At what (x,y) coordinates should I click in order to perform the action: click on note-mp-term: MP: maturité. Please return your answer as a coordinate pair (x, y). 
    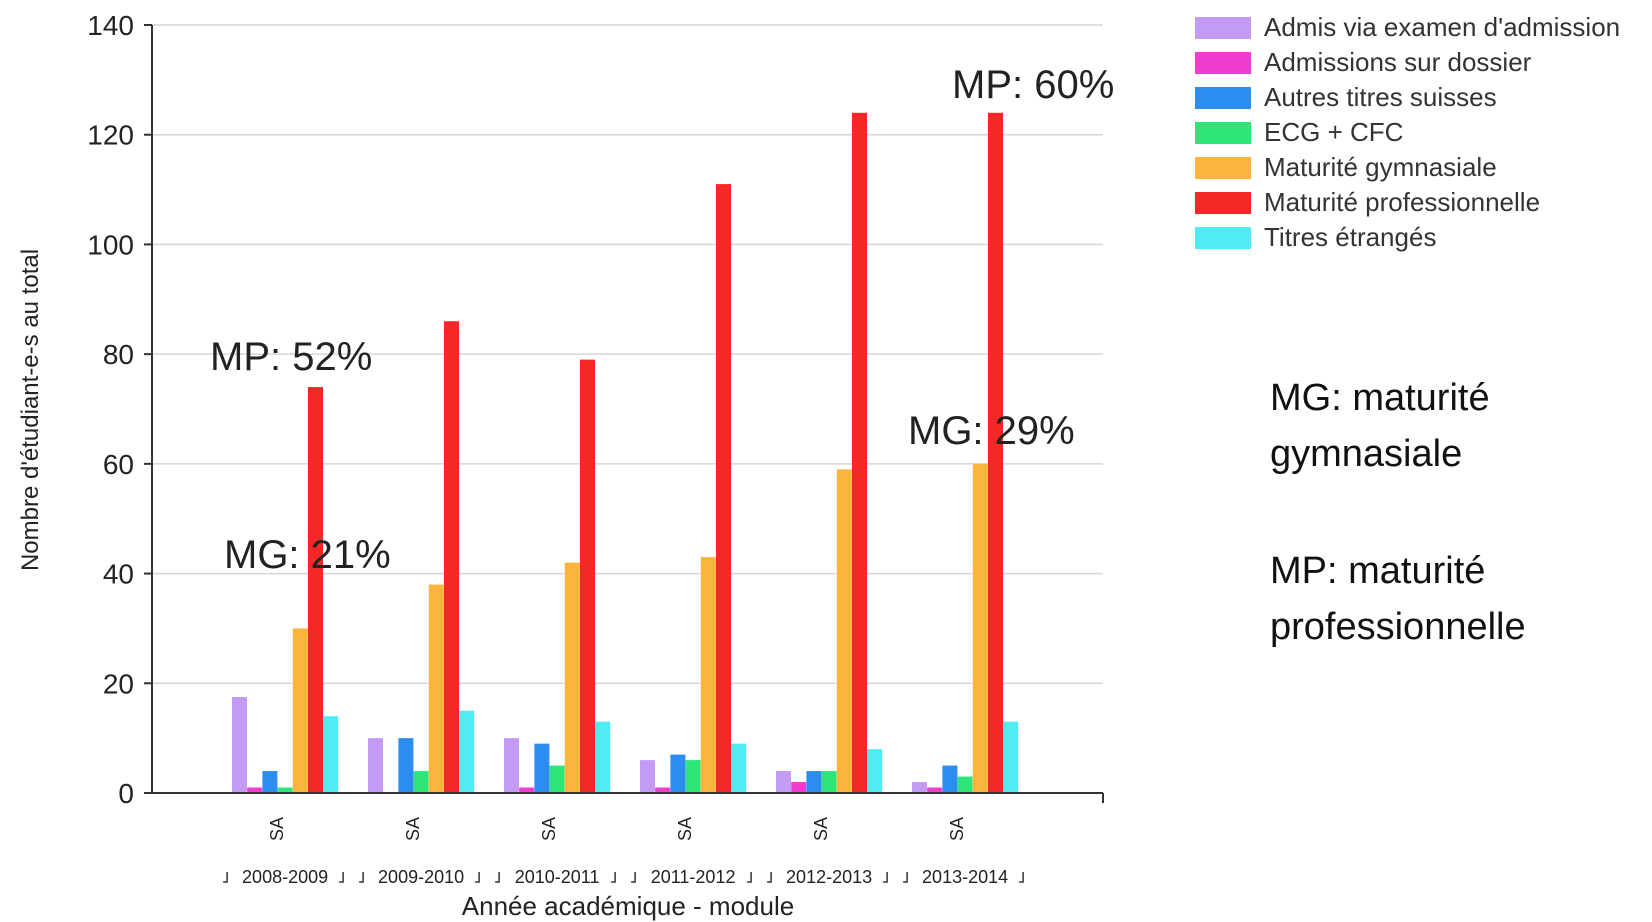
    Looking at the image, I should click on (1378, 571).